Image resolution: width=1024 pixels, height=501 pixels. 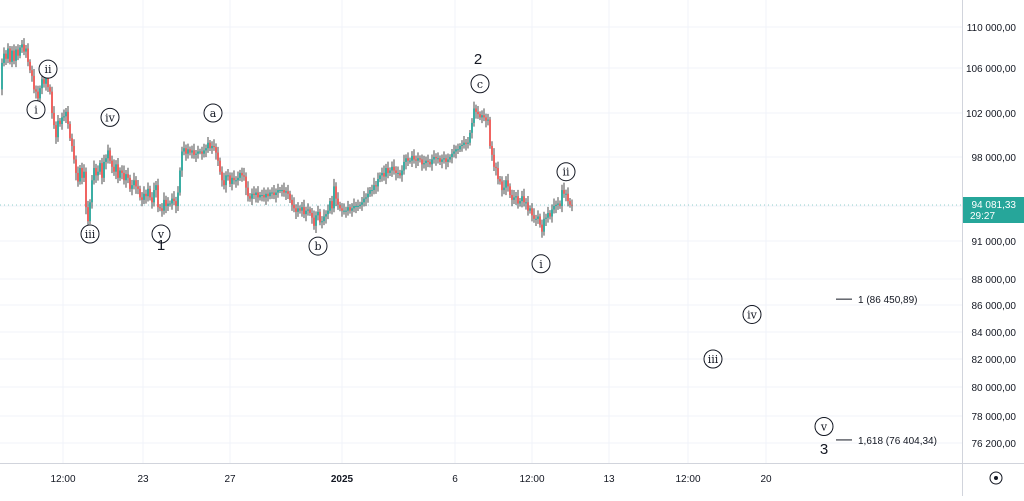 I want to click on time-axis: 12:00 23 27 2025 6 12:00 13 12:00 20, so click(x=512, y=474).